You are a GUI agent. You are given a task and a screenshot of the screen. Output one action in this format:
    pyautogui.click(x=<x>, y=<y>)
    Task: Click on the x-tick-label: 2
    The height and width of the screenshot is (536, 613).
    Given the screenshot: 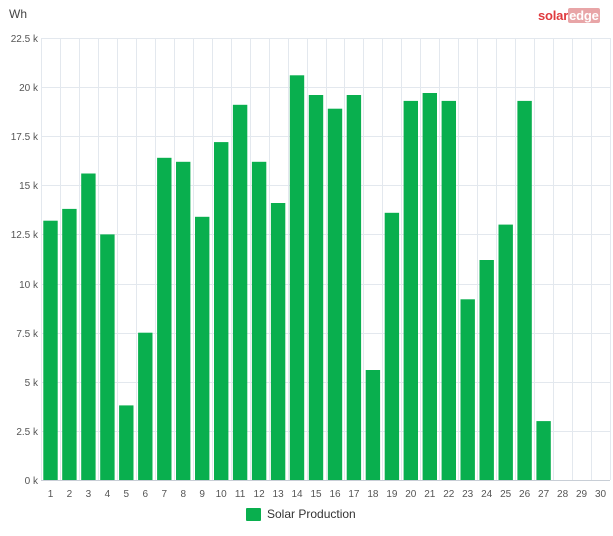 What is the action you would take?
    pyautogui.click(x=70, y=494)
    